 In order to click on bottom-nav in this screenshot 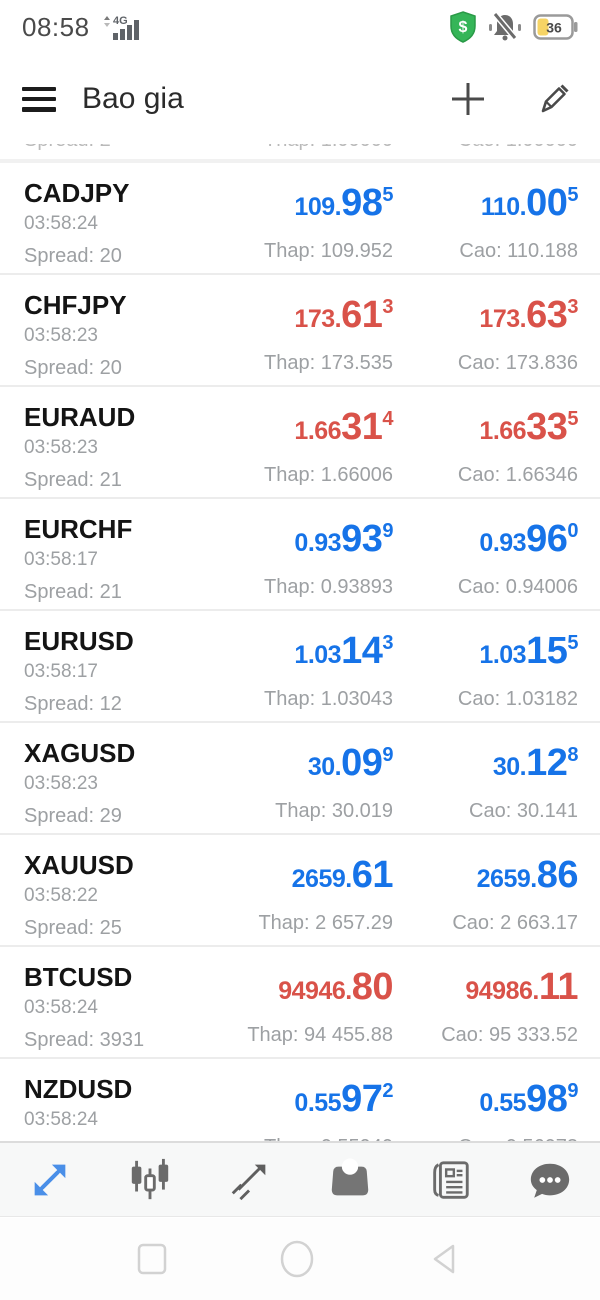, I will do `click(300, 1179)`.